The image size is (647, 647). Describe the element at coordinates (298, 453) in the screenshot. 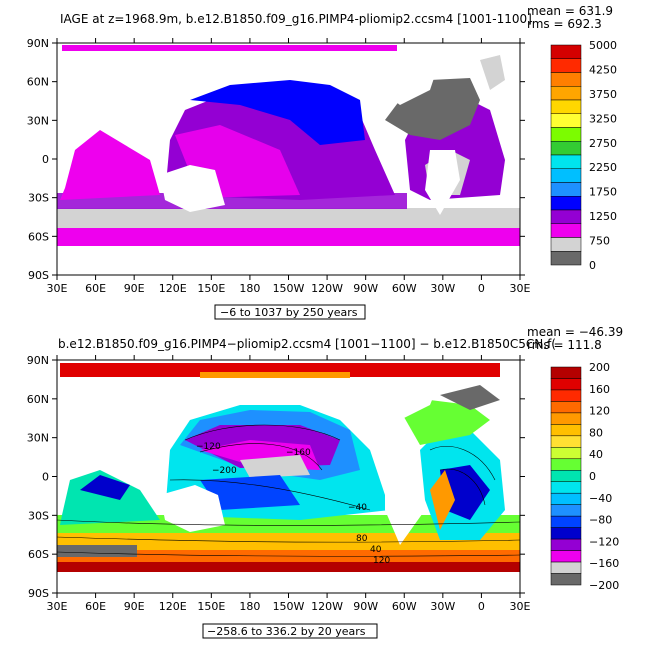

I see `contour-label: −160` at that location.